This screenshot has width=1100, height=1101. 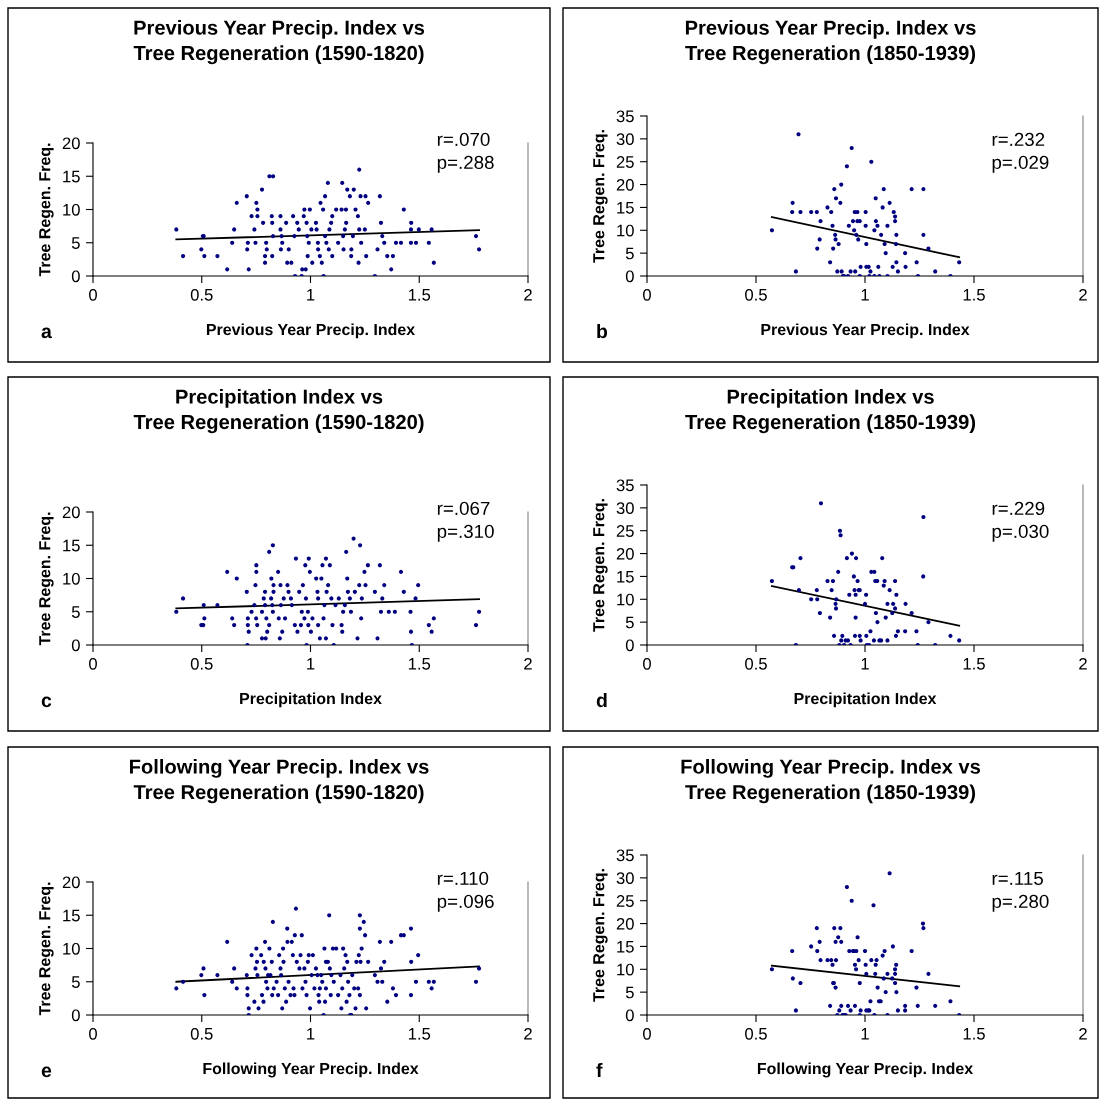 What do you see at coordinates (1017, 878) in the screenshot?
I see `annotation: r=.115` at bounding box center [1017, 878].